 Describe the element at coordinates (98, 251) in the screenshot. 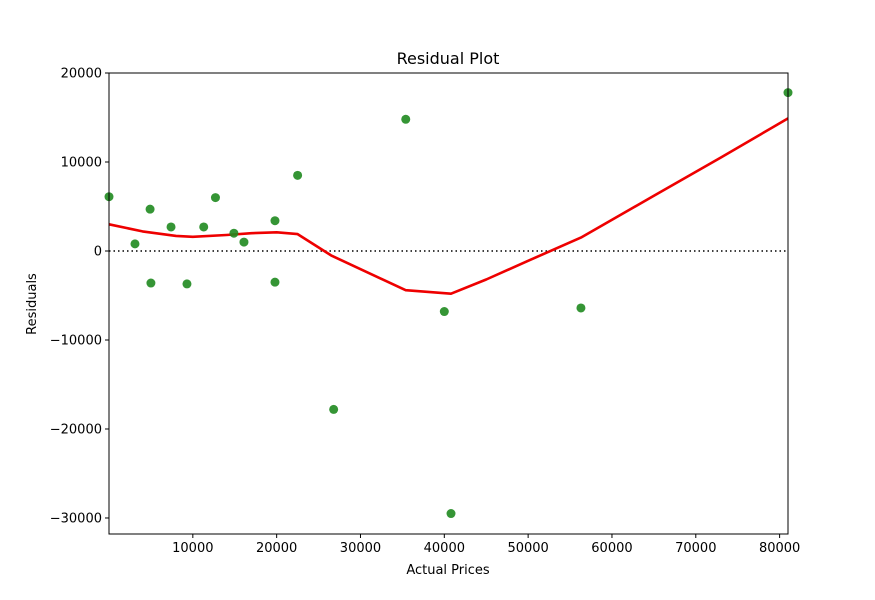

I see `y-tick-label: 0` at that location.